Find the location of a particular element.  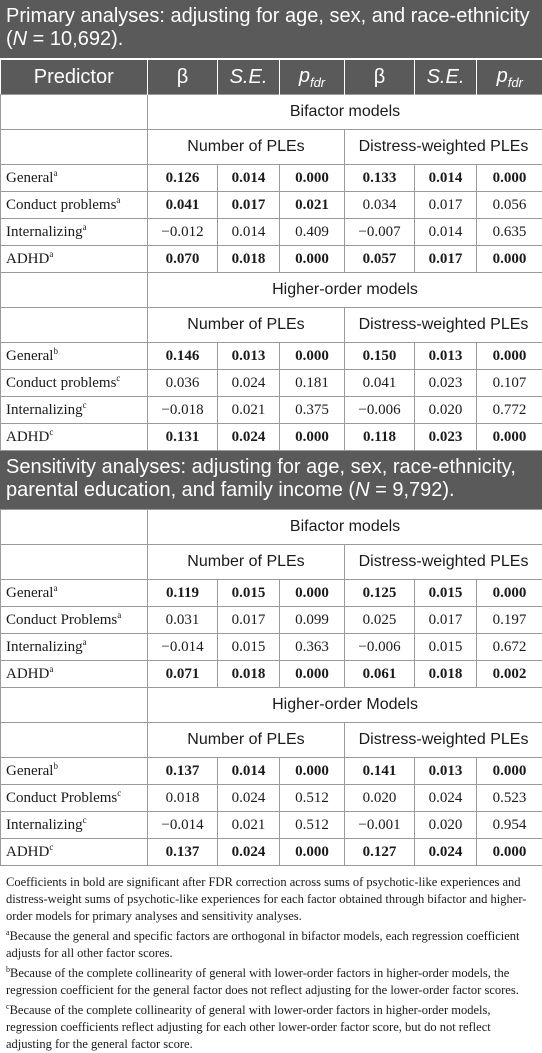

beta-value: 0.125 is located at coordinates (380, 593).